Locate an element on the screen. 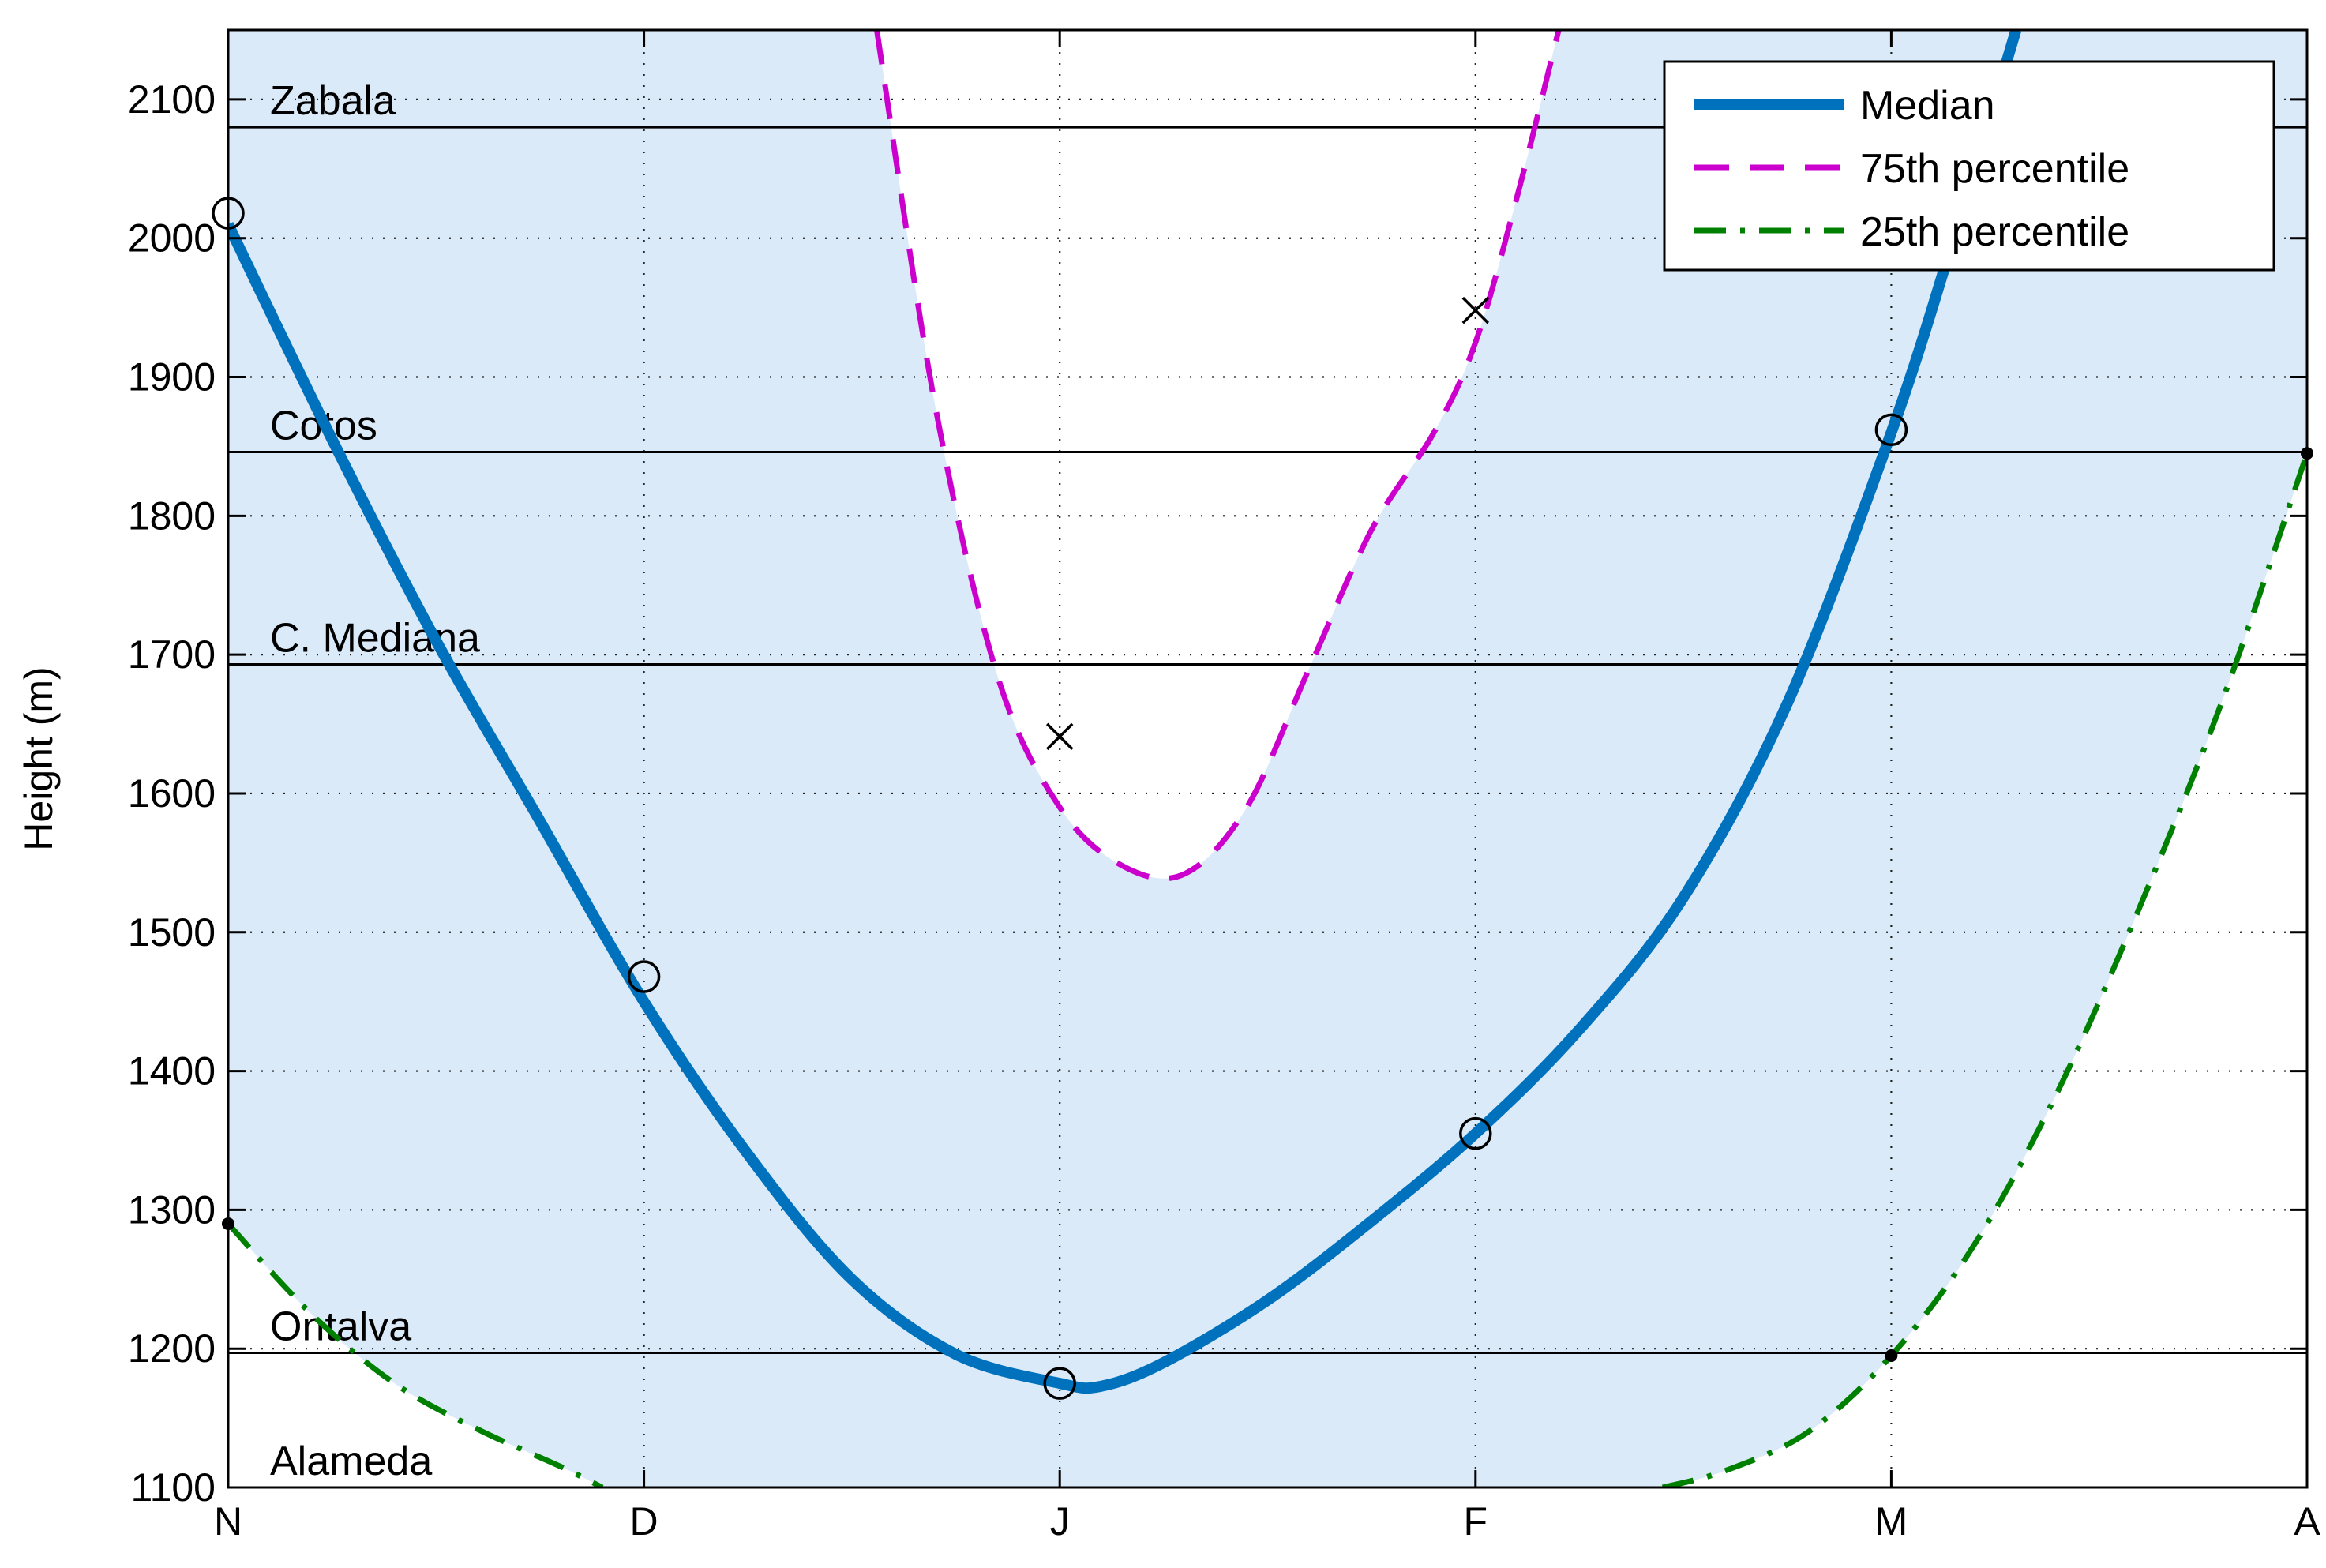 The image size is (2326, 1568). y-tick-label: 1400 is located at coordinates (172, 1071).